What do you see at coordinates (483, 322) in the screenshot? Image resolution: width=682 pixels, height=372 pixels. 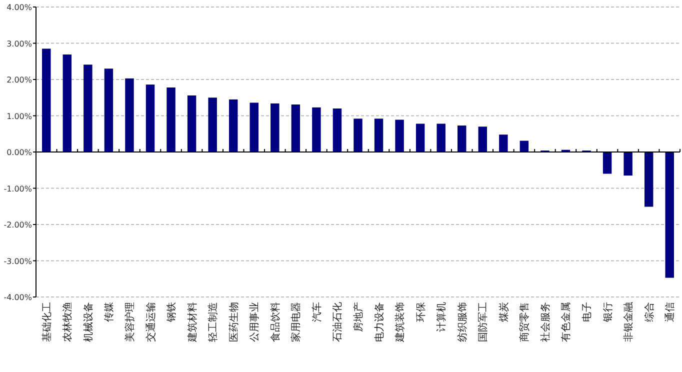 I see `x-tick-label: 国防军工` at bounding box center [483, 322].